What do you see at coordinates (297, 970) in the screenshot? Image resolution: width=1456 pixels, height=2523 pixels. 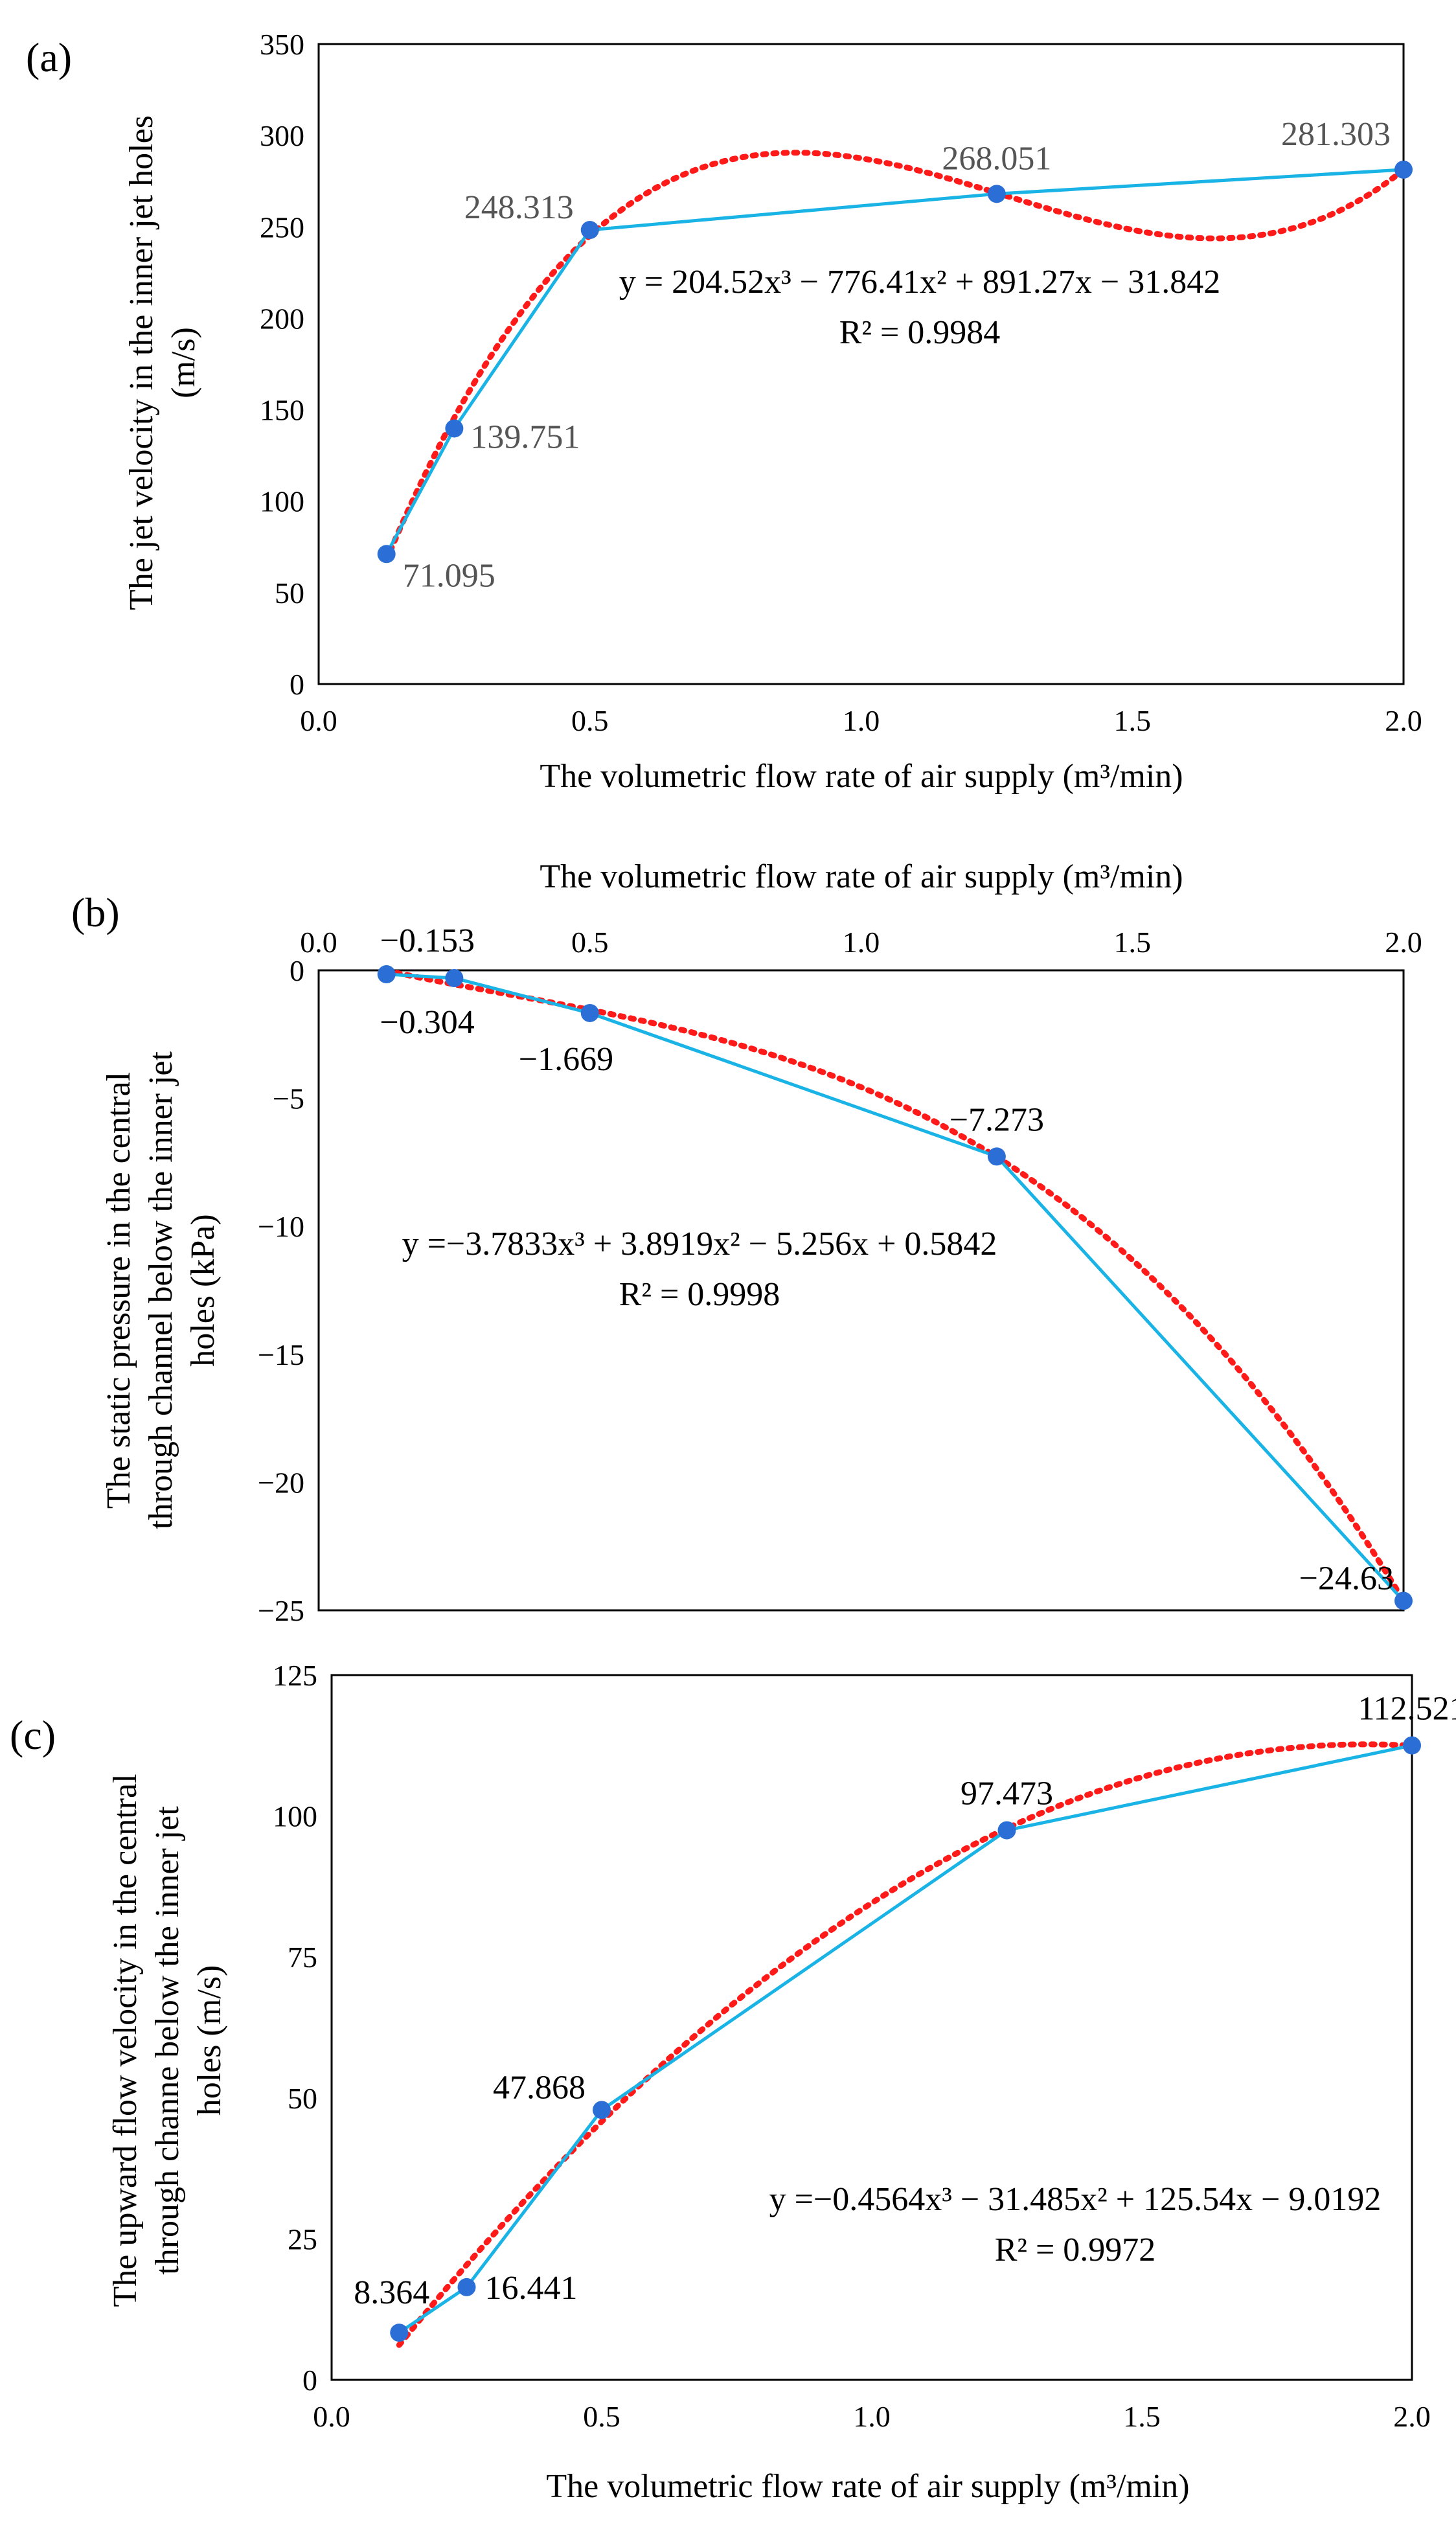 I see `panel-b-y-tick-label: 0` at bounding box center [297, 970].